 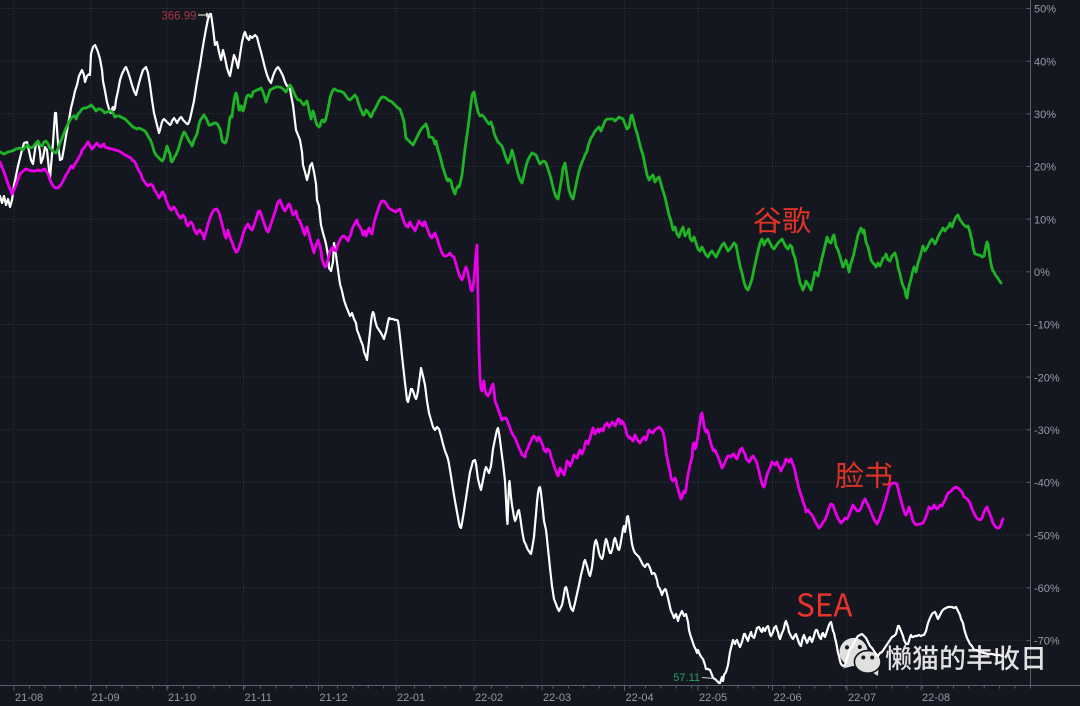 I want to click on svg-text: -60%, so click(x=1047, y=589).